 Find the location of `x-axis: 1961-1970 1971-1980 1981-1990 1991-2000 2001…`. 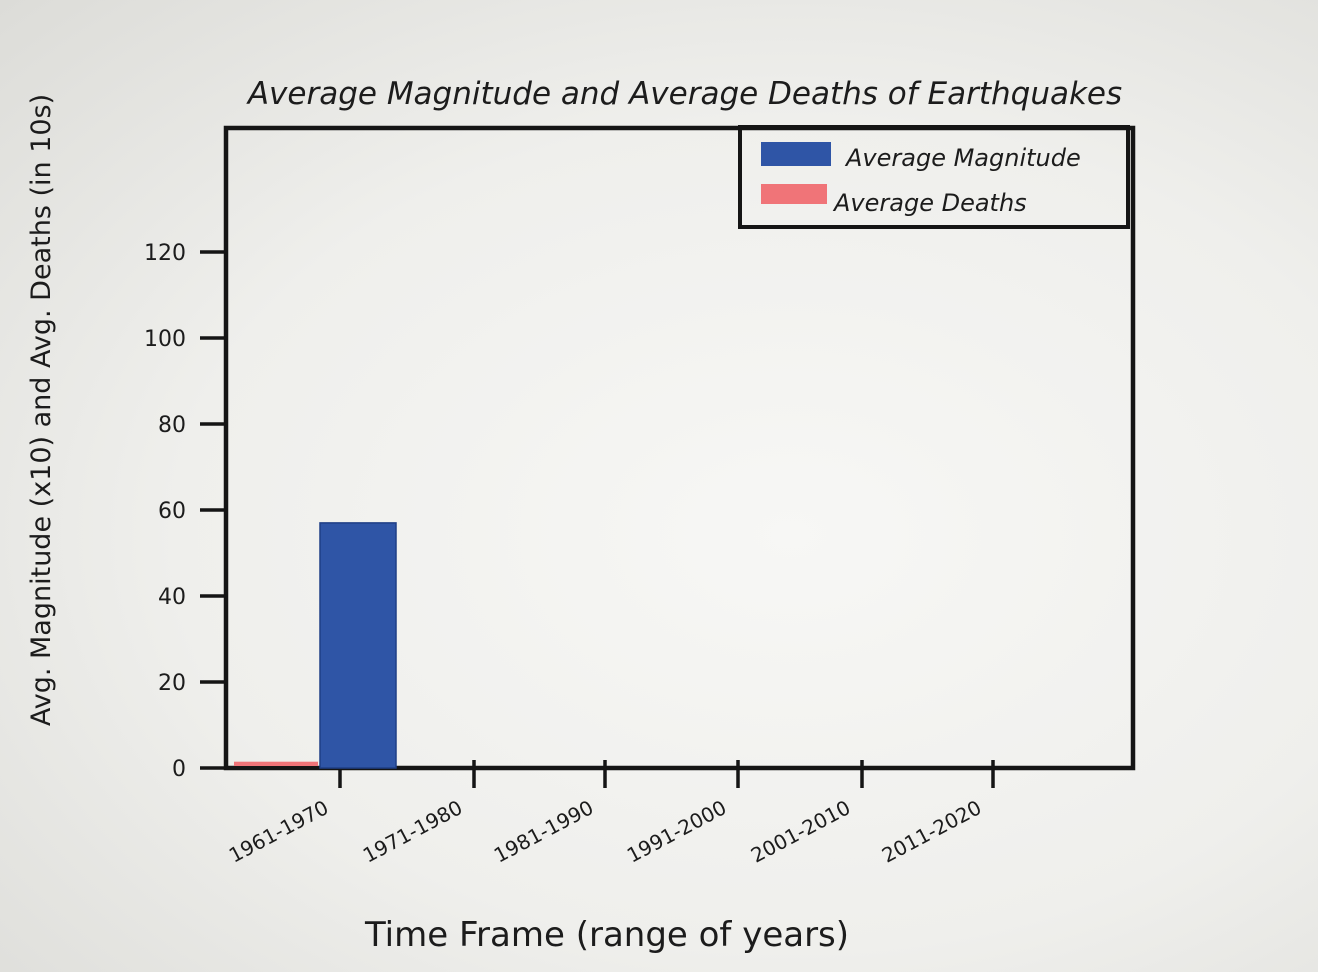

x-axis: 1961-1970 1971-1980 1981-1990 1991-2000 2001… is located at coordinates (610, 814).